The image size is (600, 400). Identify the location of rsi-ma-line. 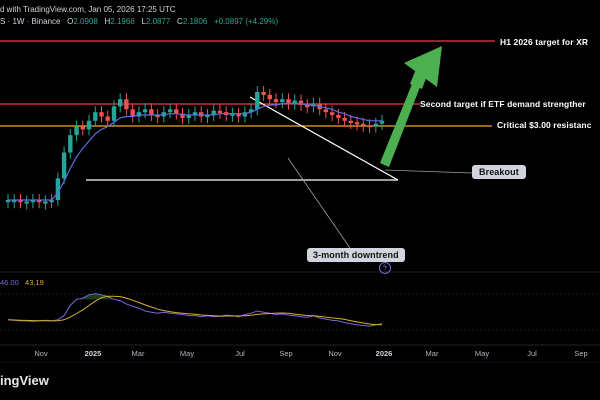
(195, 310).